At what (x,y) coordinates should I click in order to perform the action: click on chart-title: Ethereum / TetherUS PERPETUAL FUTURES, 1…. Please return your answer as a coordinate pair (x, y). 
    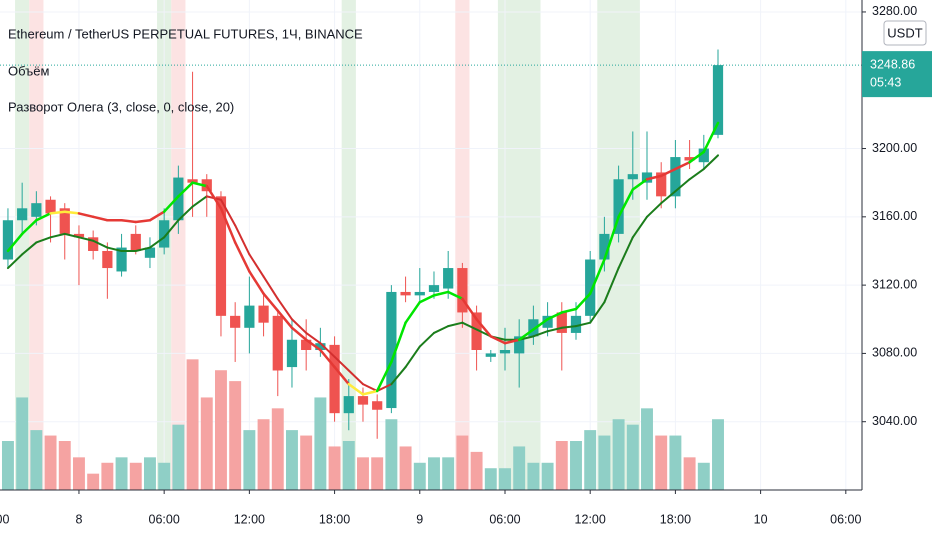
    Looking at the image, I should click on (185, 33).